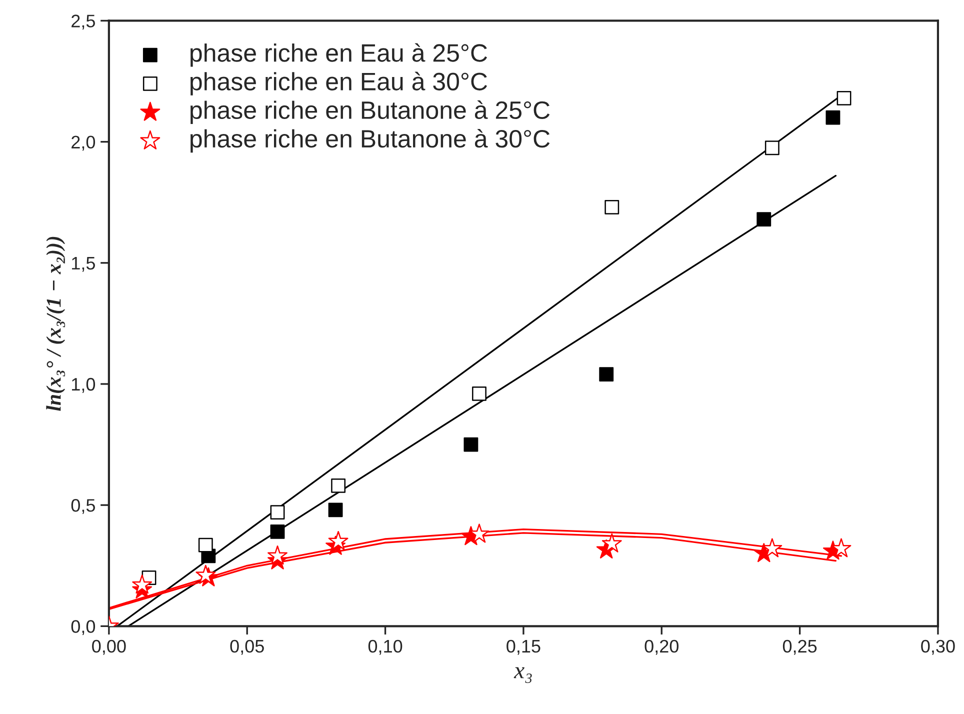 The image size is (964, 714). What do you see at coordinates (938, 647) in the screenshot?
I see `x-tick-label: 0,30` at bounding box center [938, 647].